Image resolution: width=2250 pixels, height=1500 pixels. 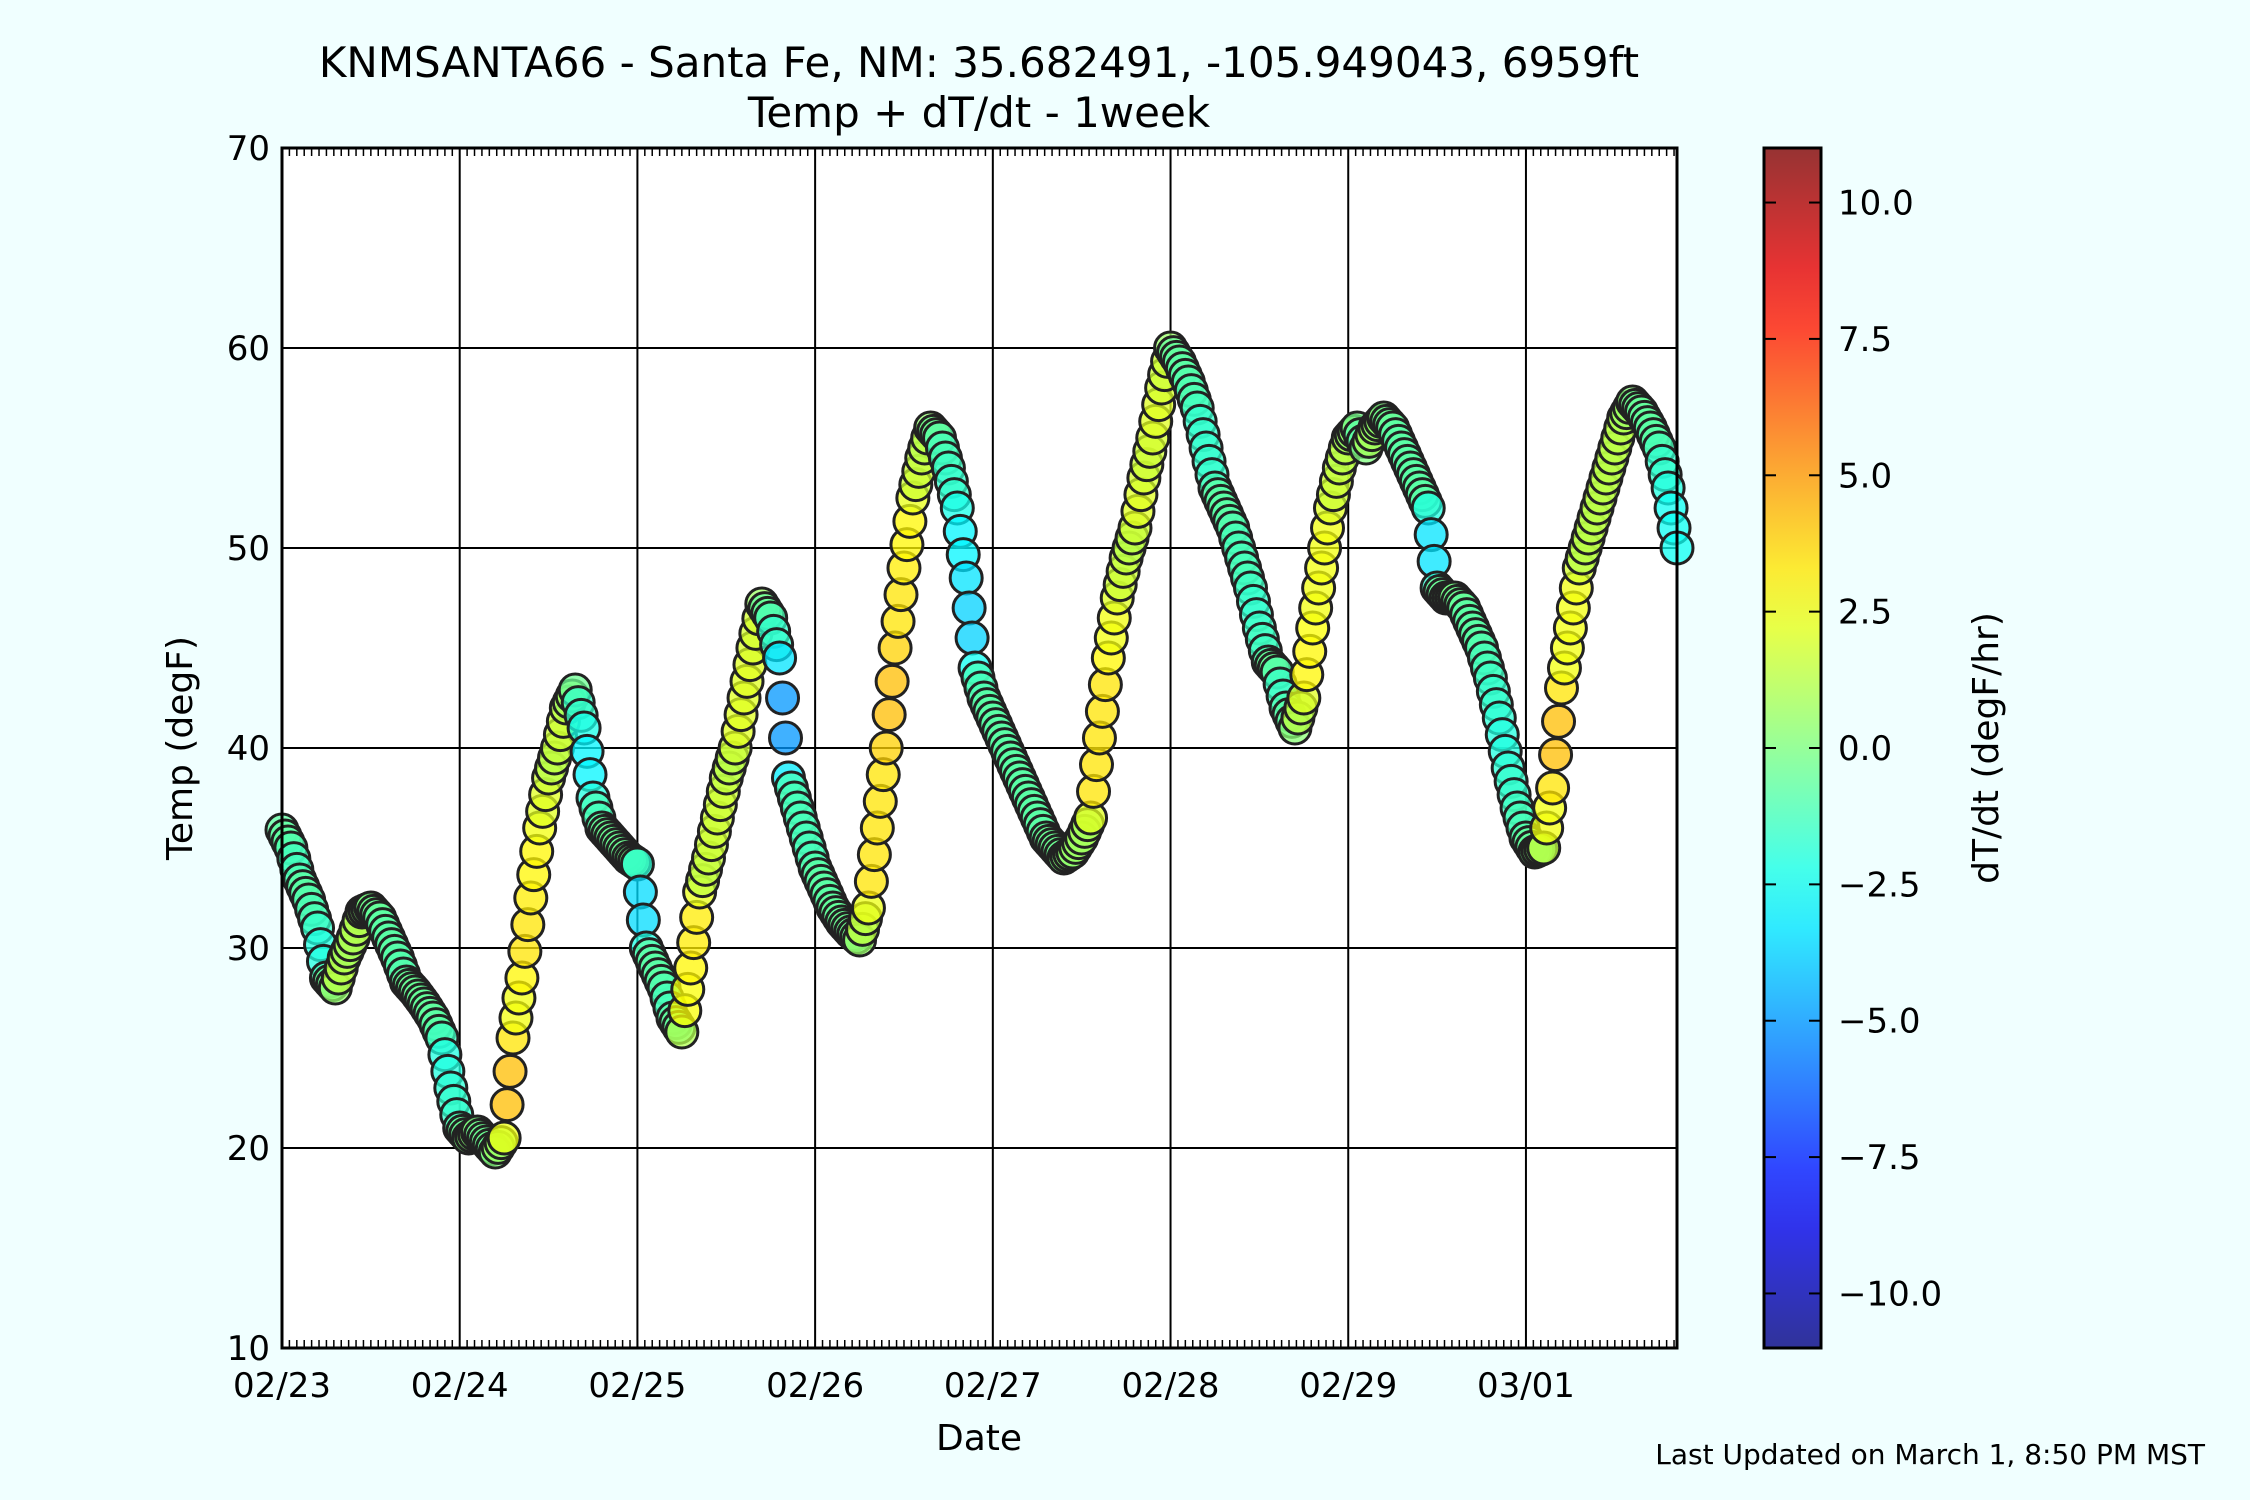 I want to click on x-tick-label: 02/23, so click(x=282, y=1386).